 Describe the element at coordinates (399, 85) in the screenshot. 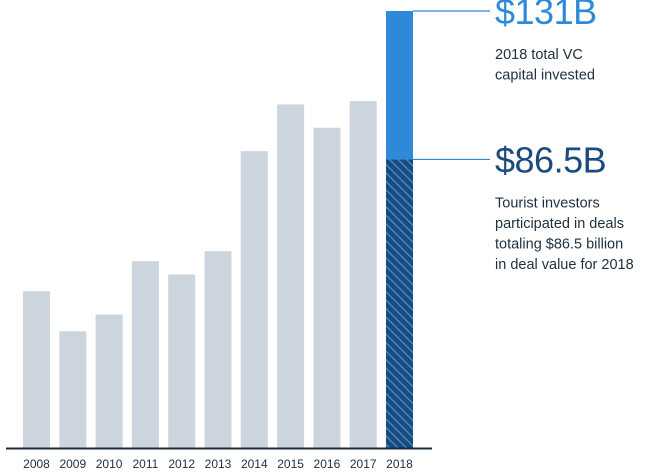

I see `bar-2018-total-portion` at that location.